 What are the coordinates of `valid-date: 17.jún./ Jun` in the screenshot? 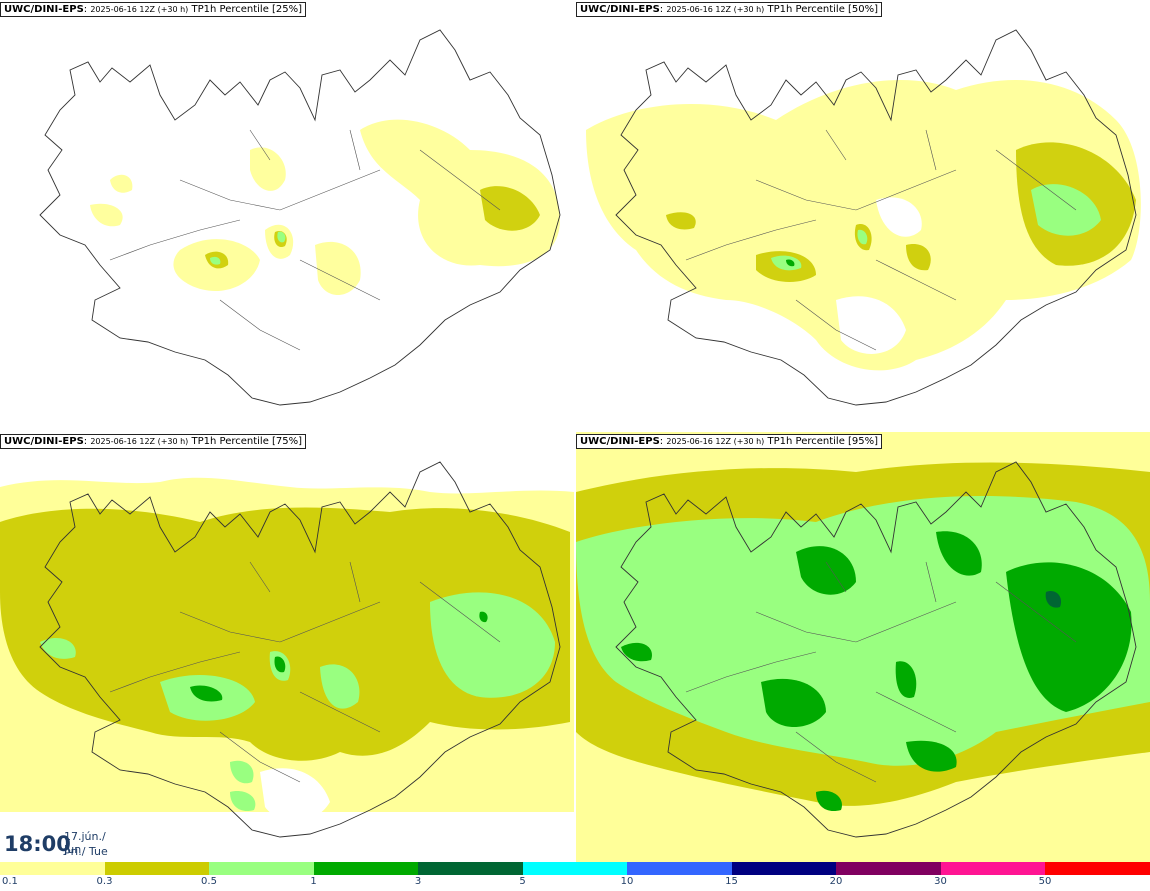 It's located at (85, 843).